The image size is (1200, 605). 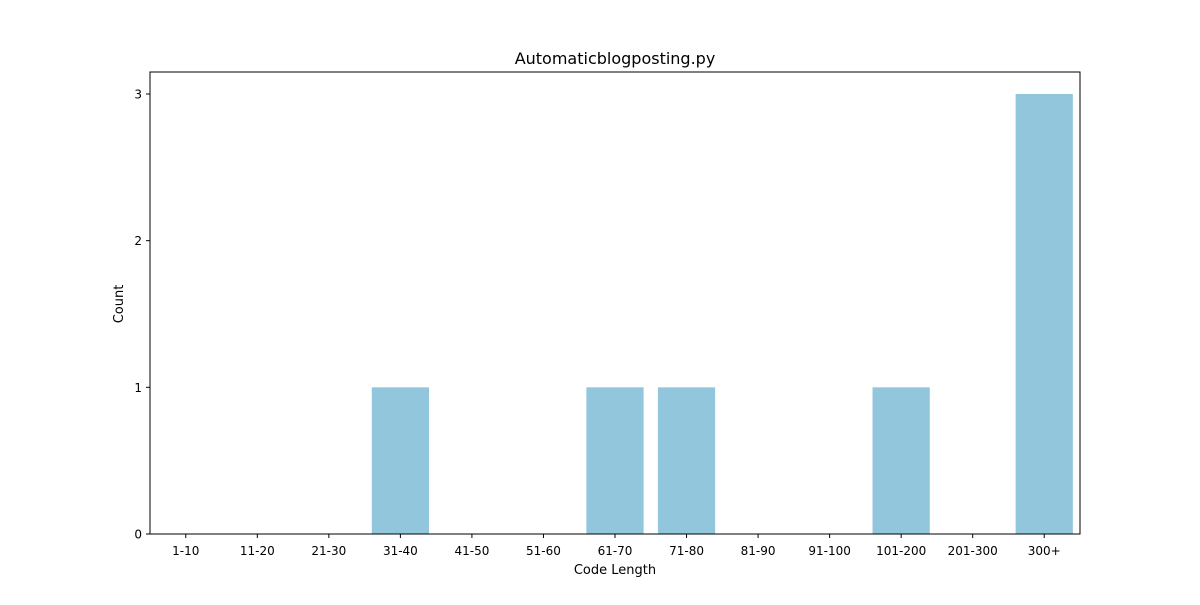 What do you see at coordinates (543, 551) in the screenshot?
I see `x-tick-label: 51-60` at bounding box center [543, 551].